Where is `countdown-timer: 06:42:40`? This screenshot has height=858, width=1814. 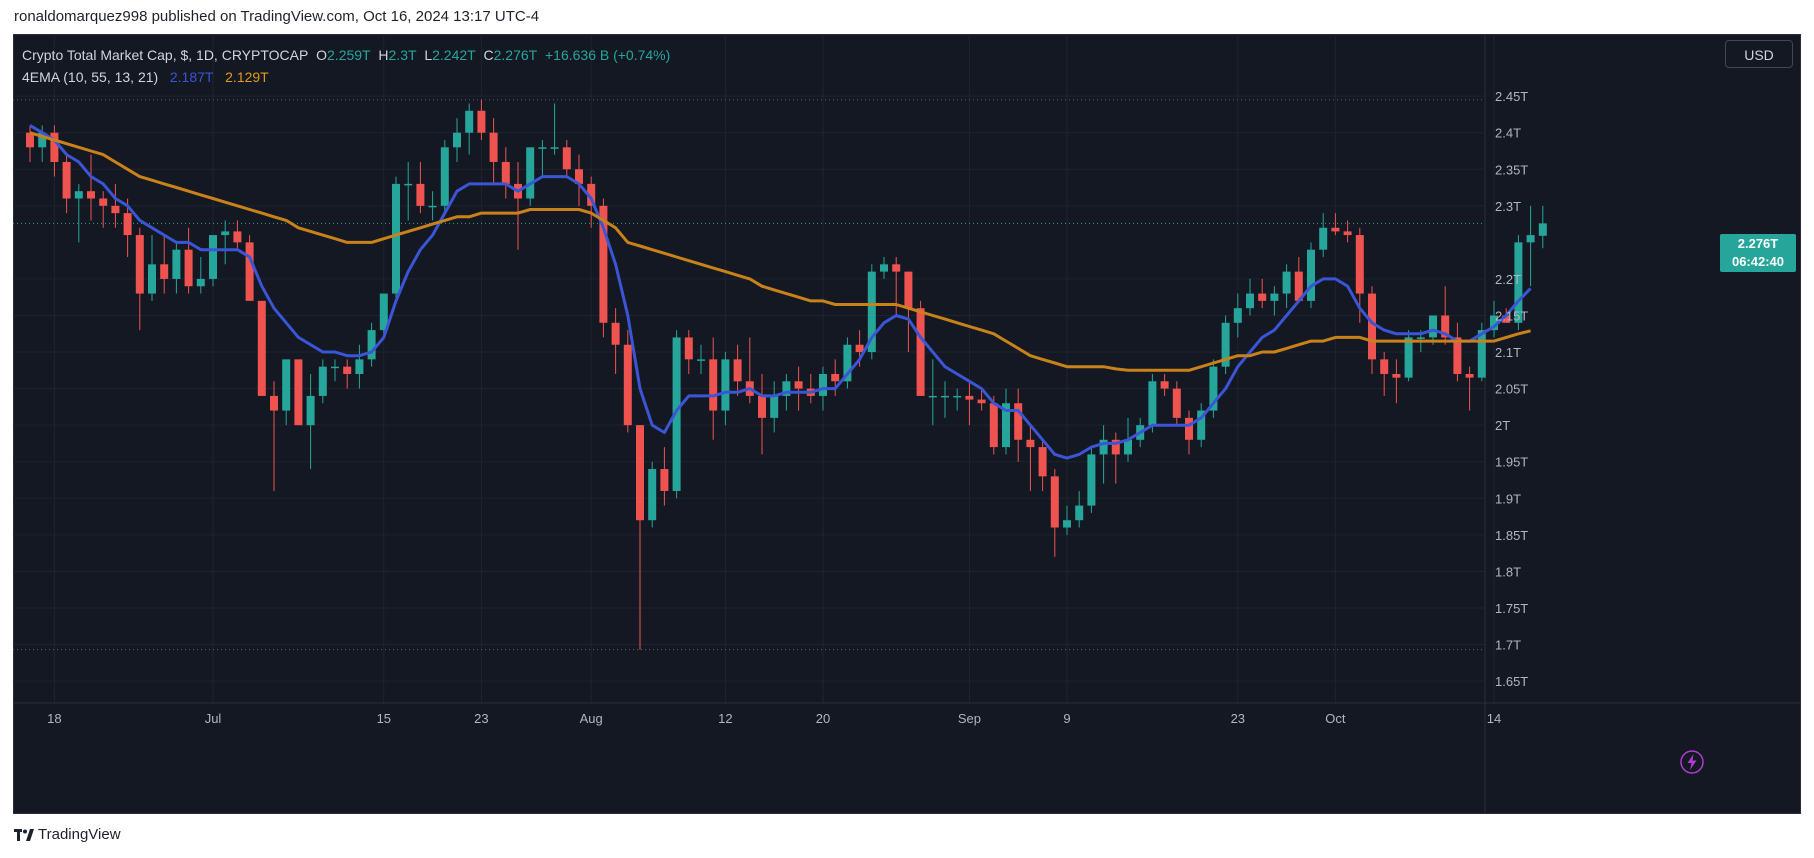 countdown-timer: 06:42:40 is located at coordinates (1758, 261).